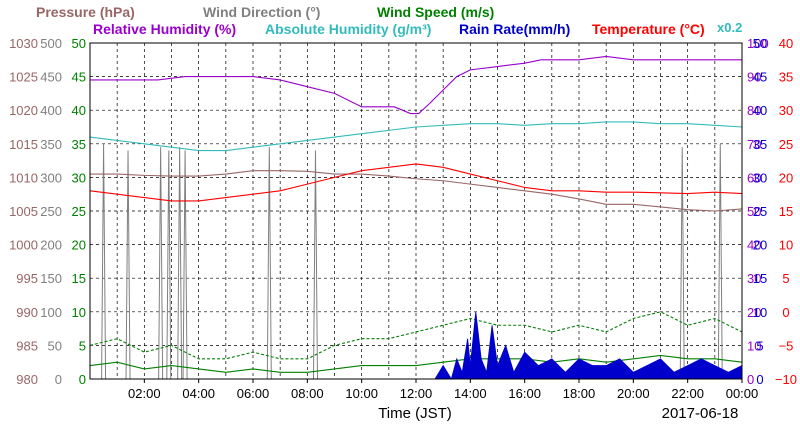  Describe the element at coordinates (786, 379) in the screenshot. I see `y-tick-label-temperature: −10` at that location.